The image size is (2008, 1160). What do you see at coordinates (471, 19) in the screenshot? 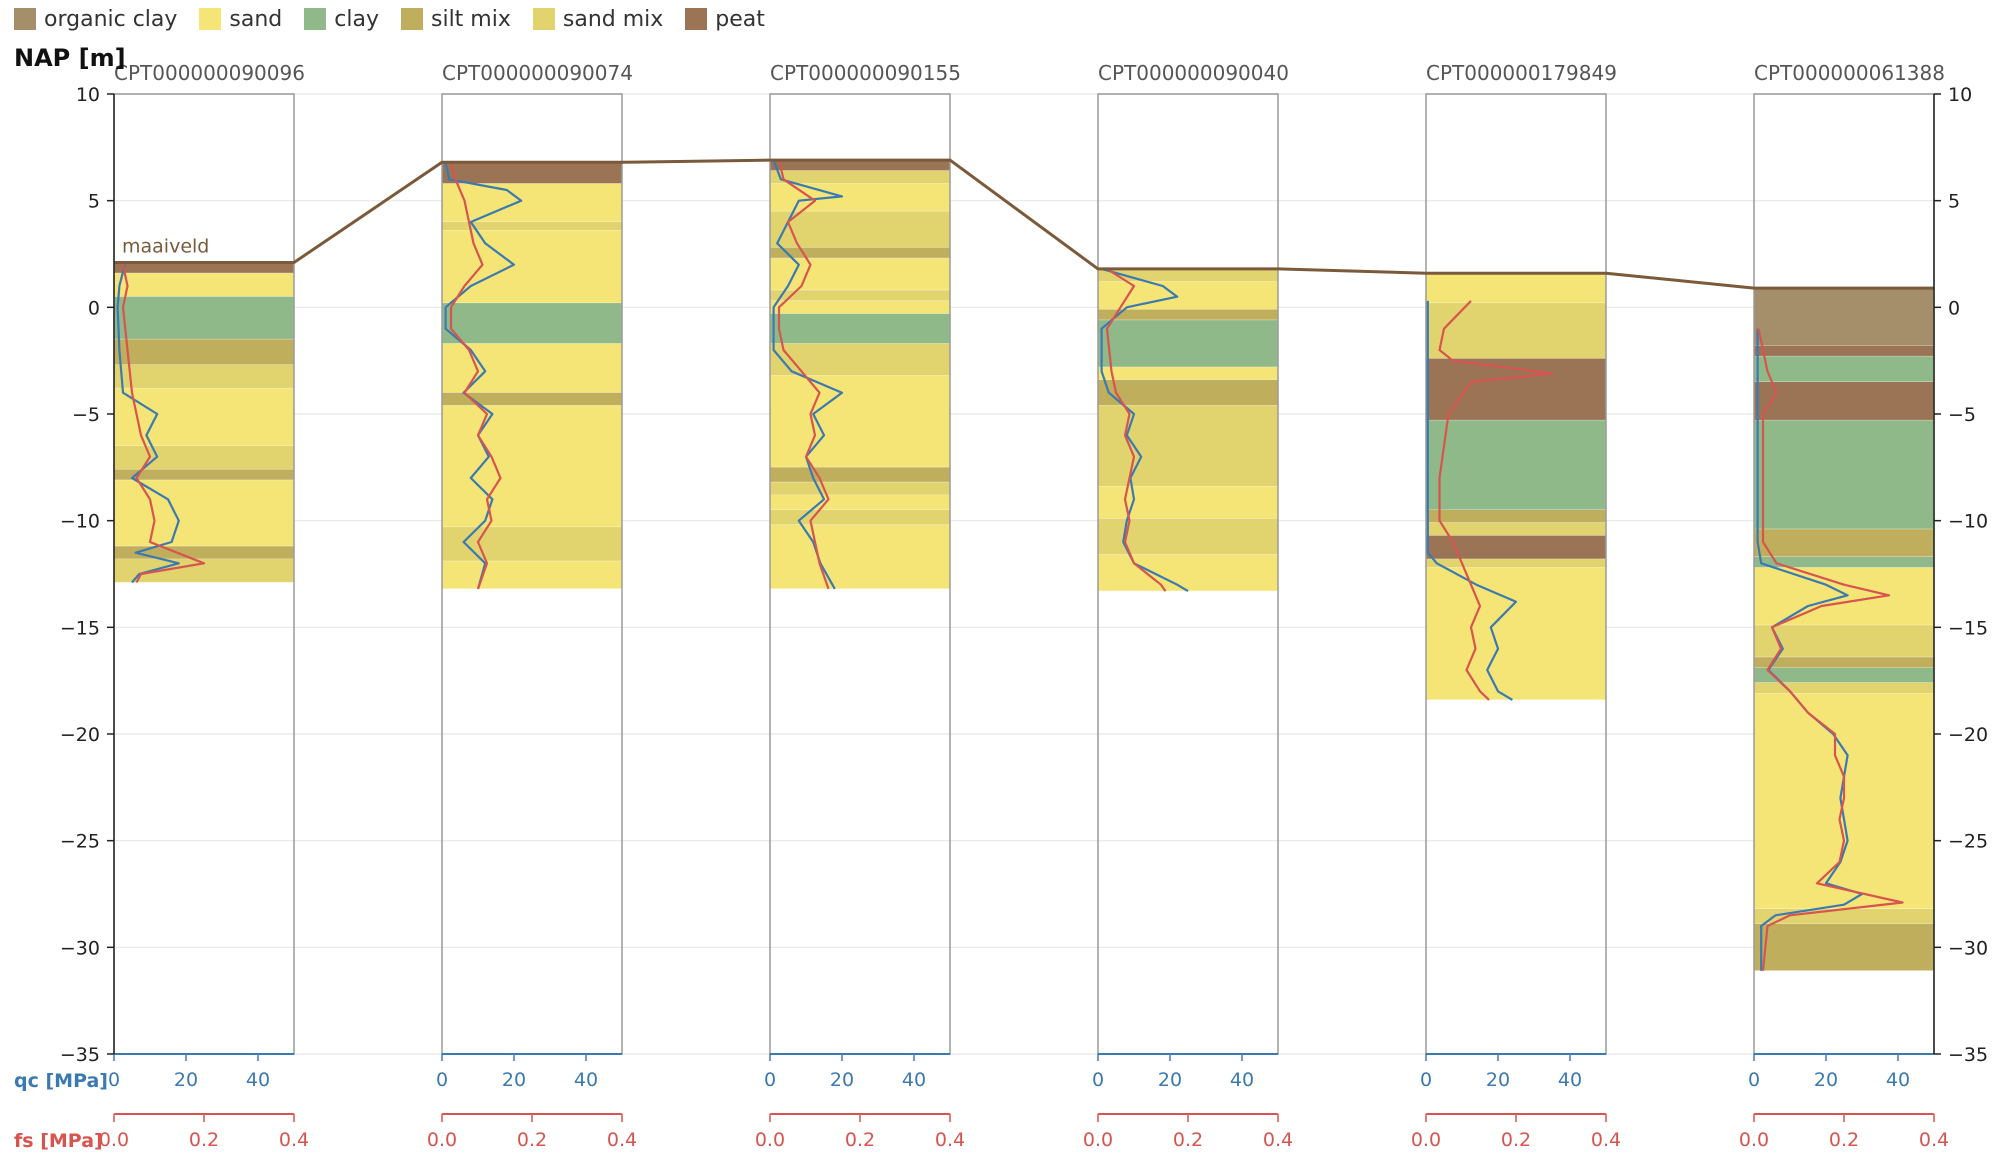
I see `legend-label: silt mix` at bounding box center [471, 19].